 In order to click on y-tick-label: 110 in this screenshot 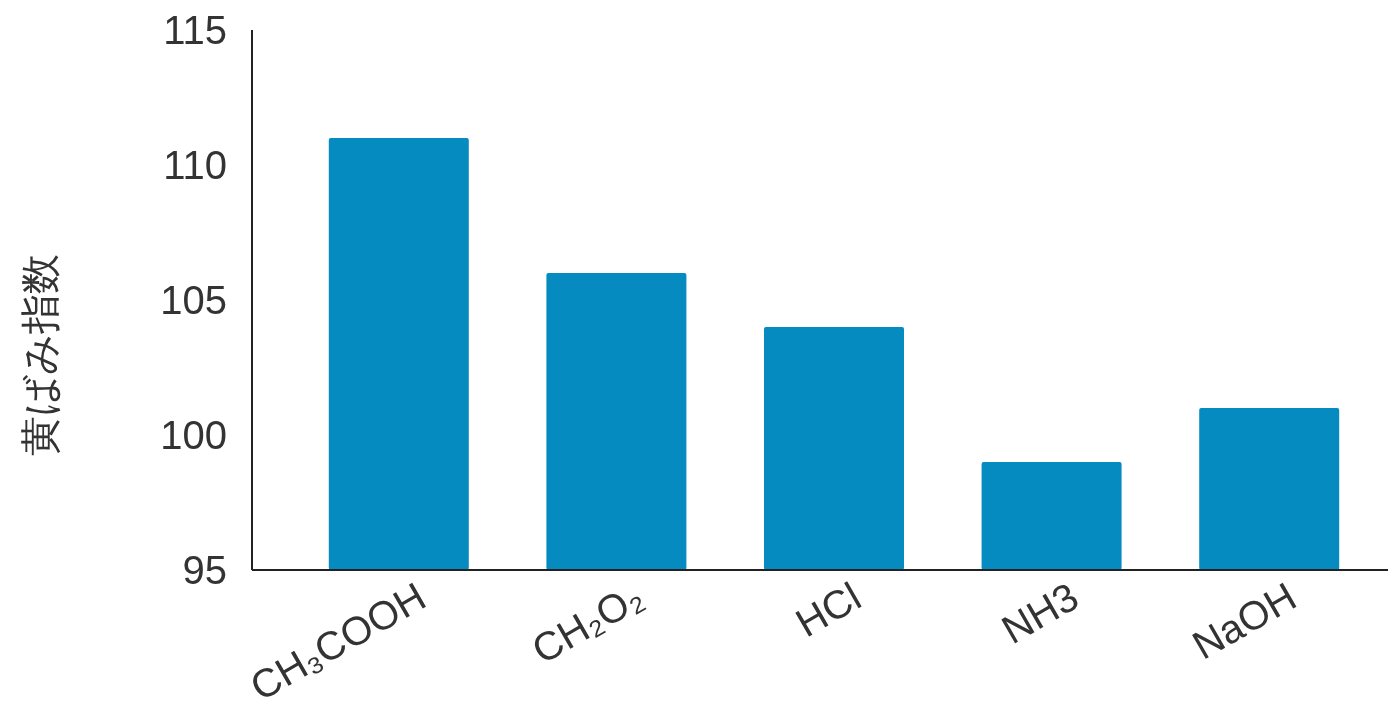, I will do `click(195, 165)`.